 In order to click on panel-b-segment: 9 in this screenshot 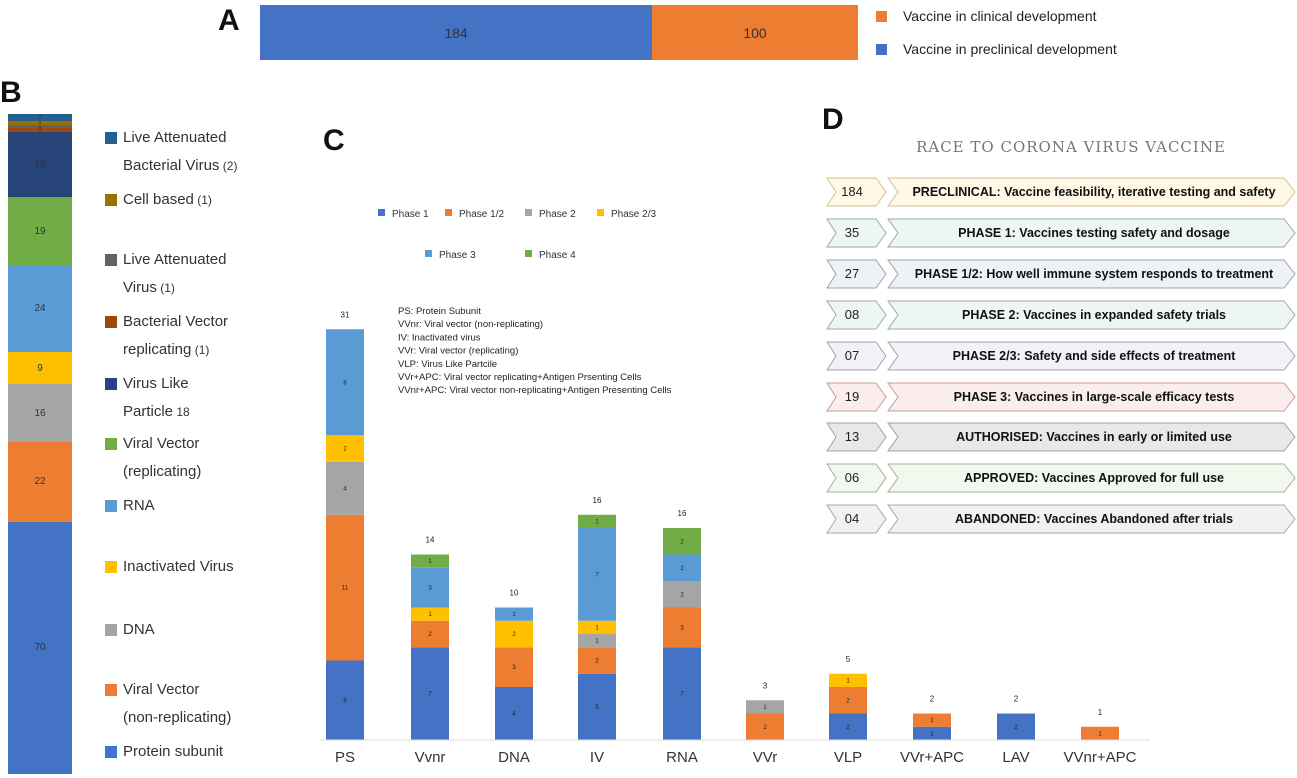, I will do `click(40, 368)`.